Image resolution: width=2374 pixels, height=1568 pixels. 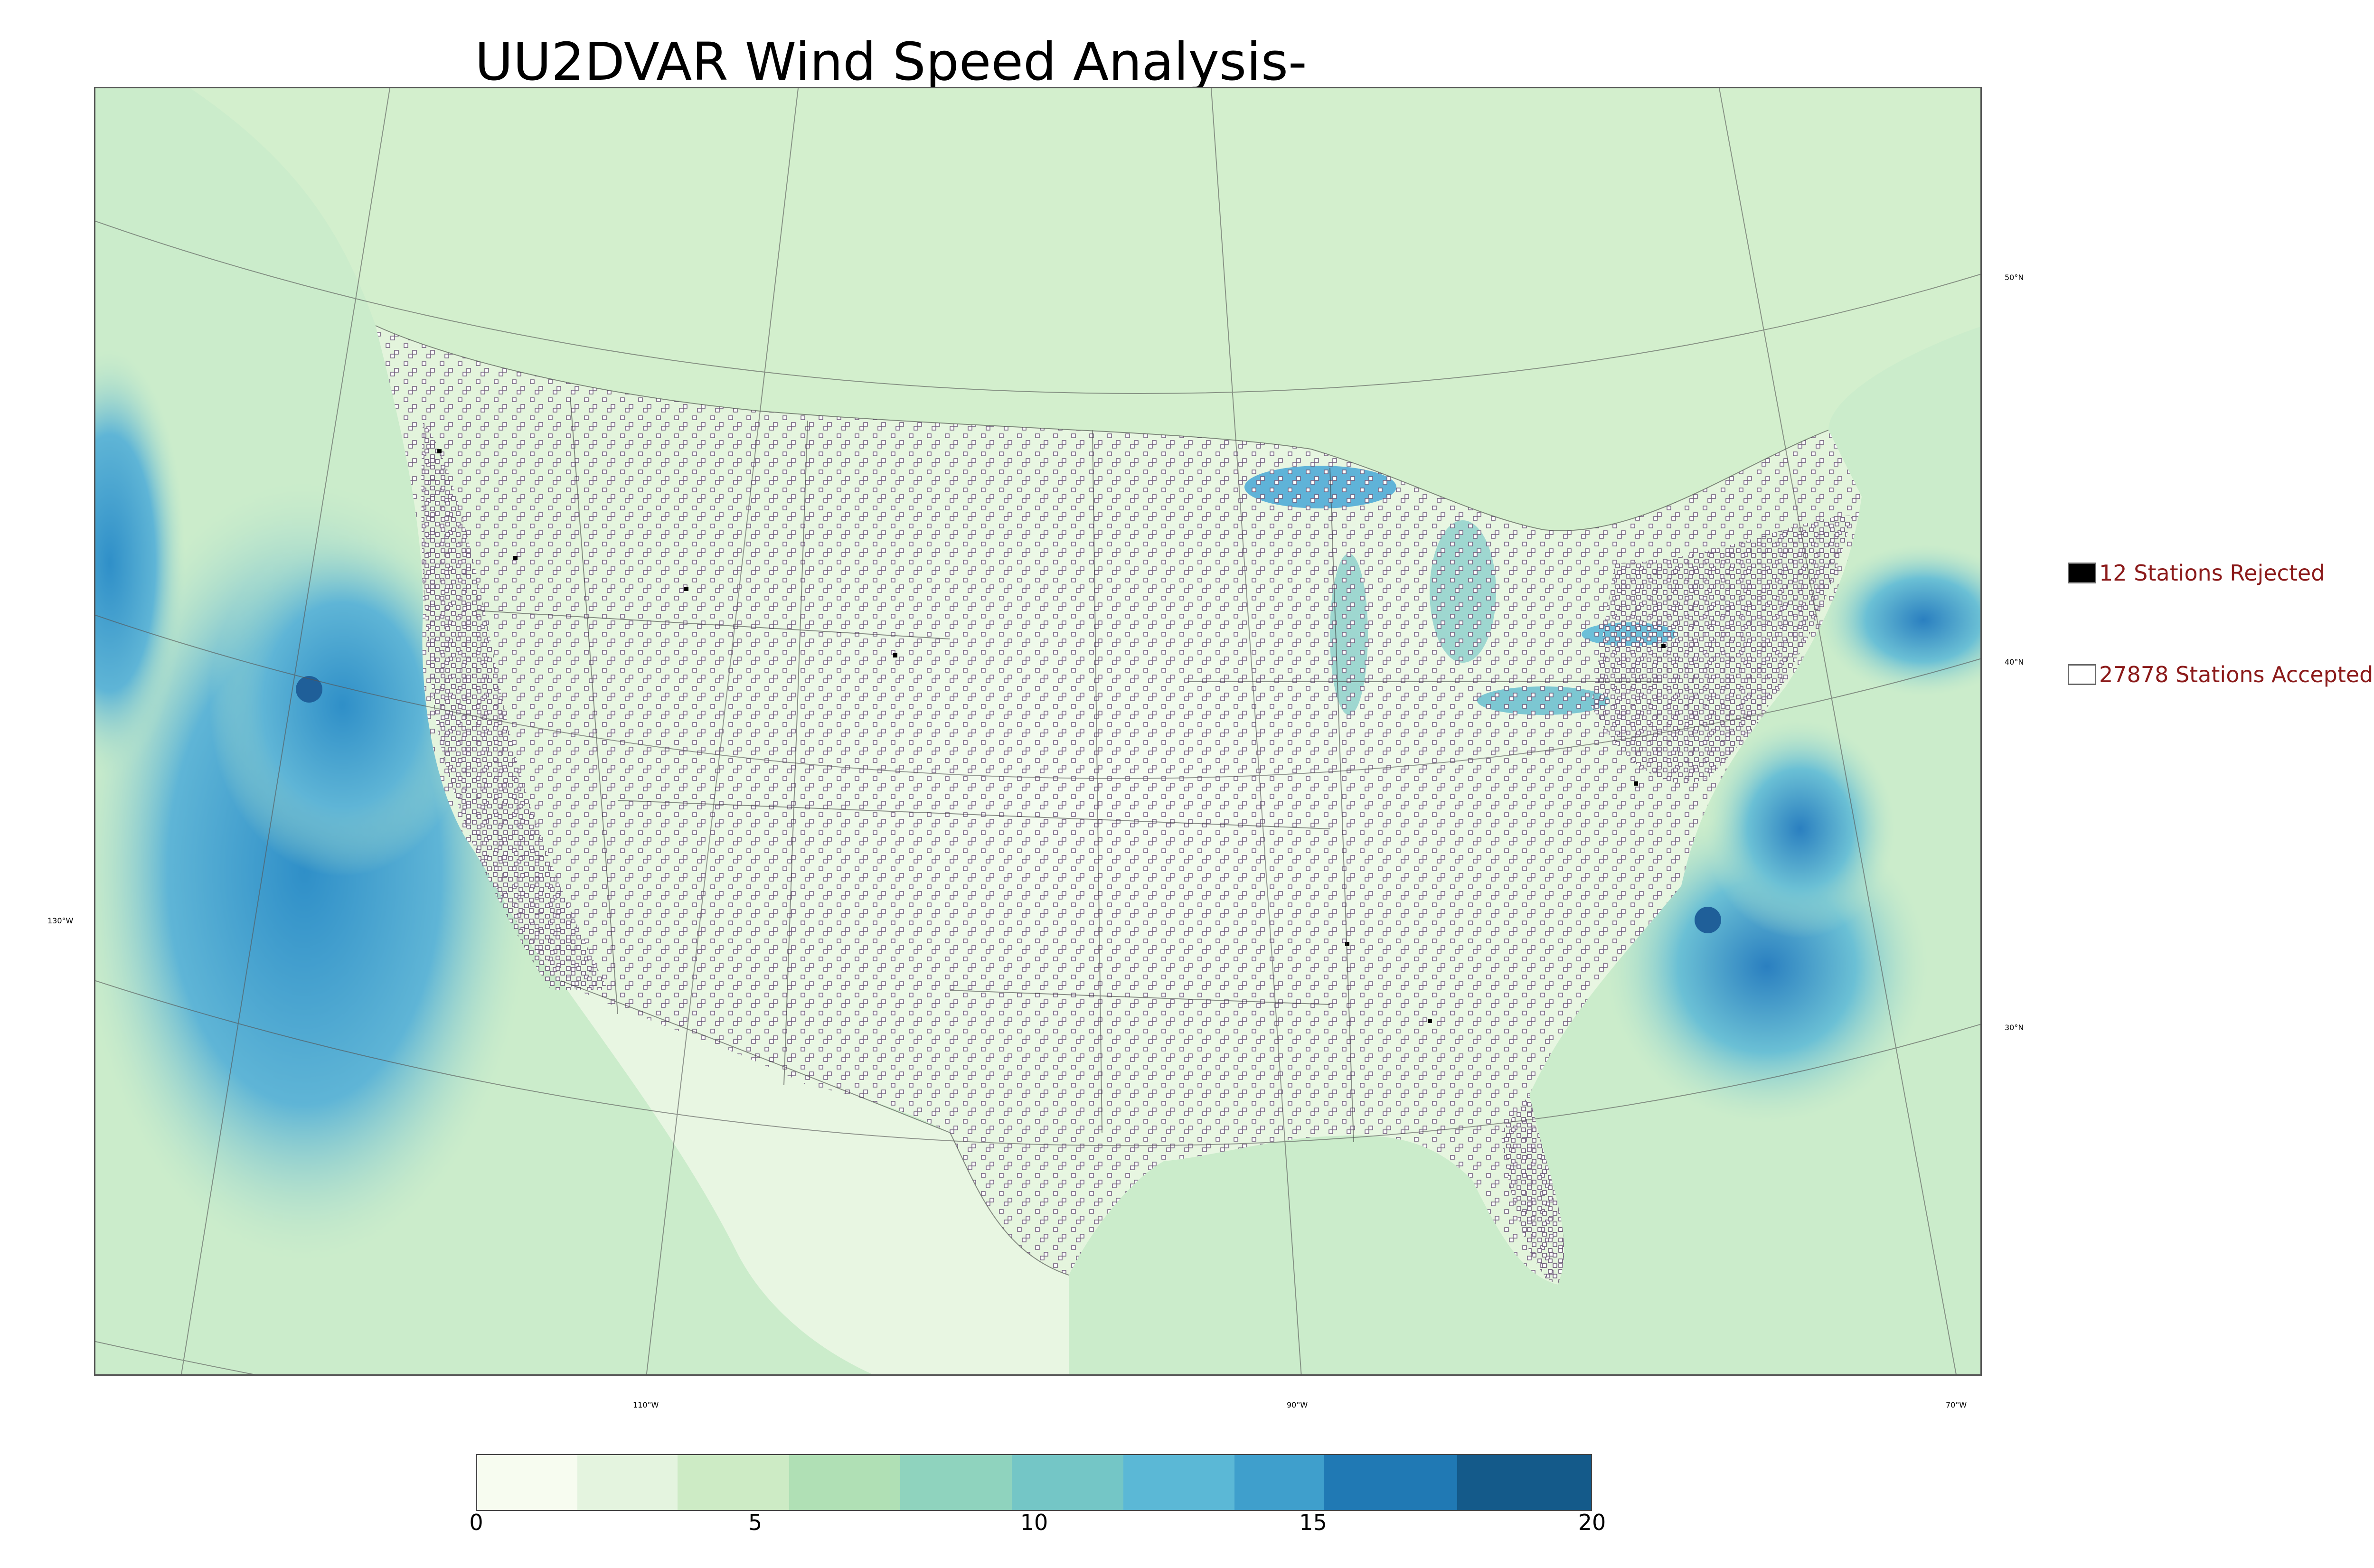 I want to click on mexico-landmass, so click(x=815, y=1178).